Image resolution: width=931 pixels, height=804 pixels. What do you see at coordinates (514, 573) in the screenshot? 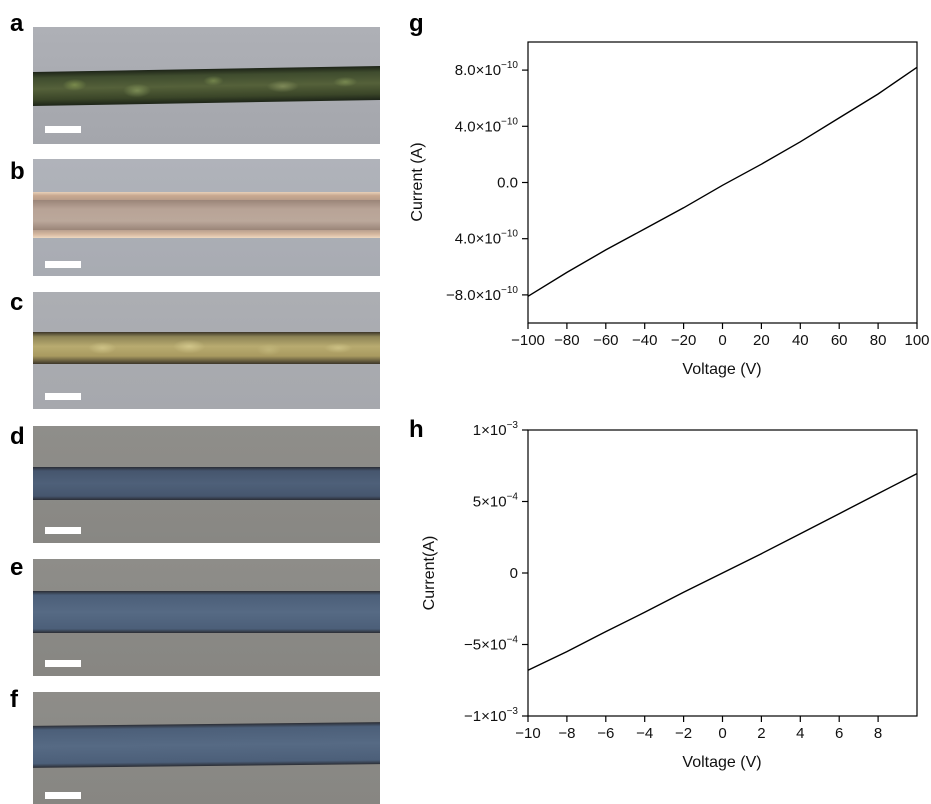
I see `y-tick-label-h: 0` at bounding box center [514, 573].